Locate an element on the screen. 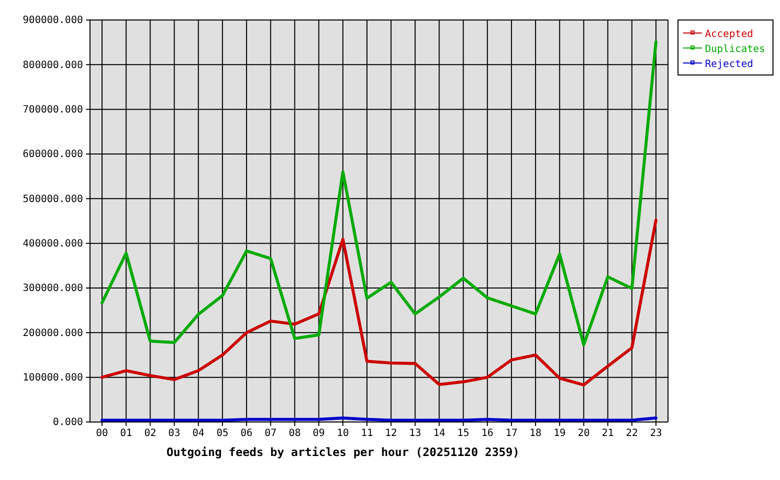 The image size is (780, 480). x-tick-label: 03 is located at coordinates (174, 434).